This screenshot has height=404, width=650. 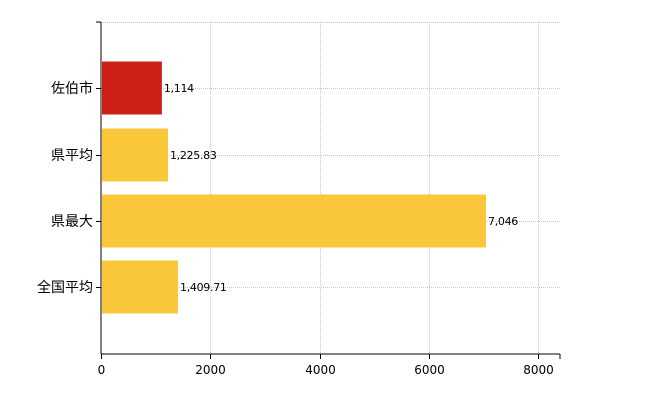 What do you see at coordinates (429, 370) in the screenshot?
I see `x-tick-label: 6000` at bounding box center [429, 370].